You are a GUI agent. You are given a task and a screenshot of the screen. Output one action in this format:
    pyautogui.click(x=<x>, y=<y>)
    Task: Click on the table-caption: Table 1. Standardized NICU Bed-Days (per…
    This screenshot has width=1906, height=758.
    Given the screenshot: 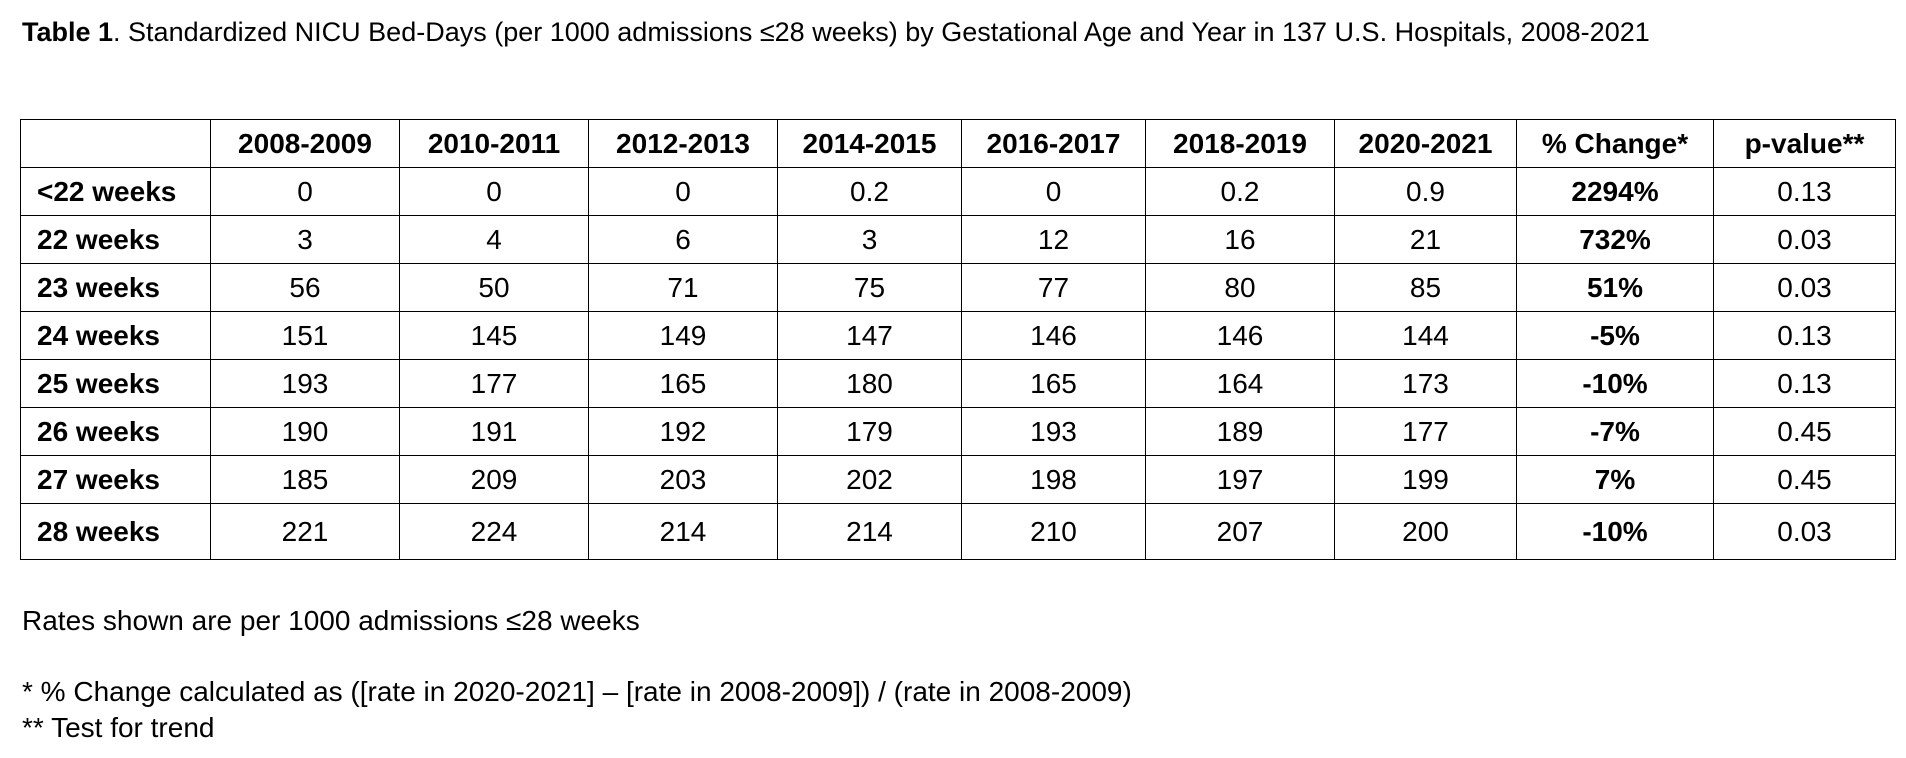 What is the action you would take?
    pyautogui.click(x=952, y=32)
    